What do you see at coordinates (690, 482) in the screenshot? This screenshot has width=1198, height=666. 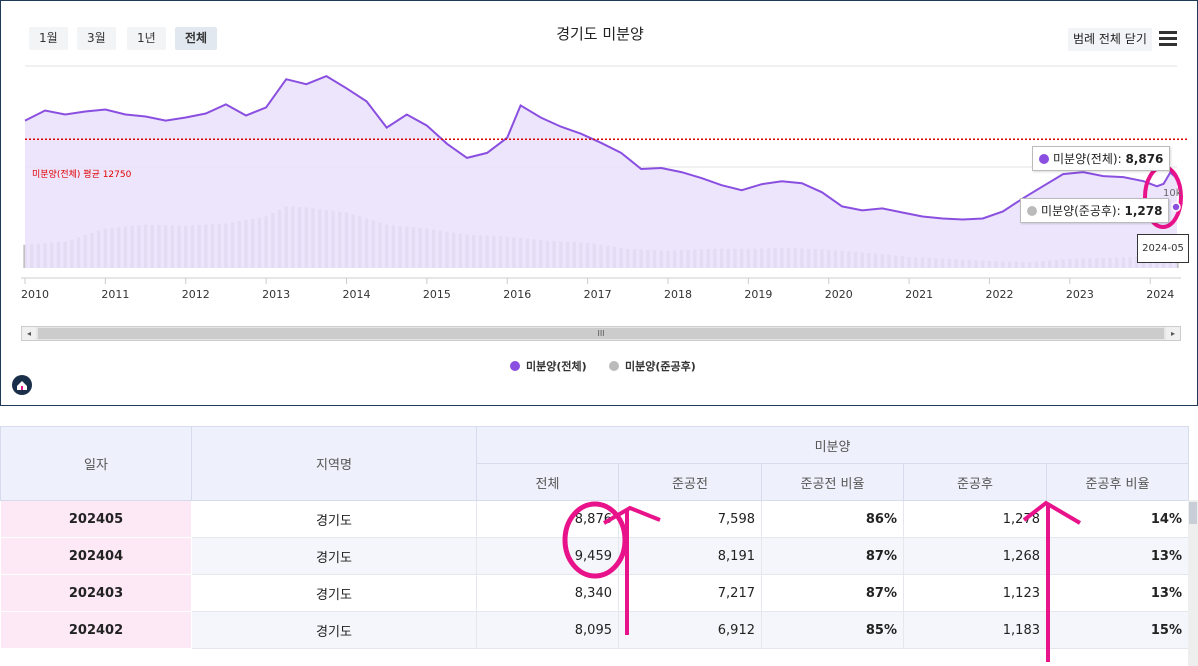 I see `header-before: 준공전` at bounding box center [690, 482].